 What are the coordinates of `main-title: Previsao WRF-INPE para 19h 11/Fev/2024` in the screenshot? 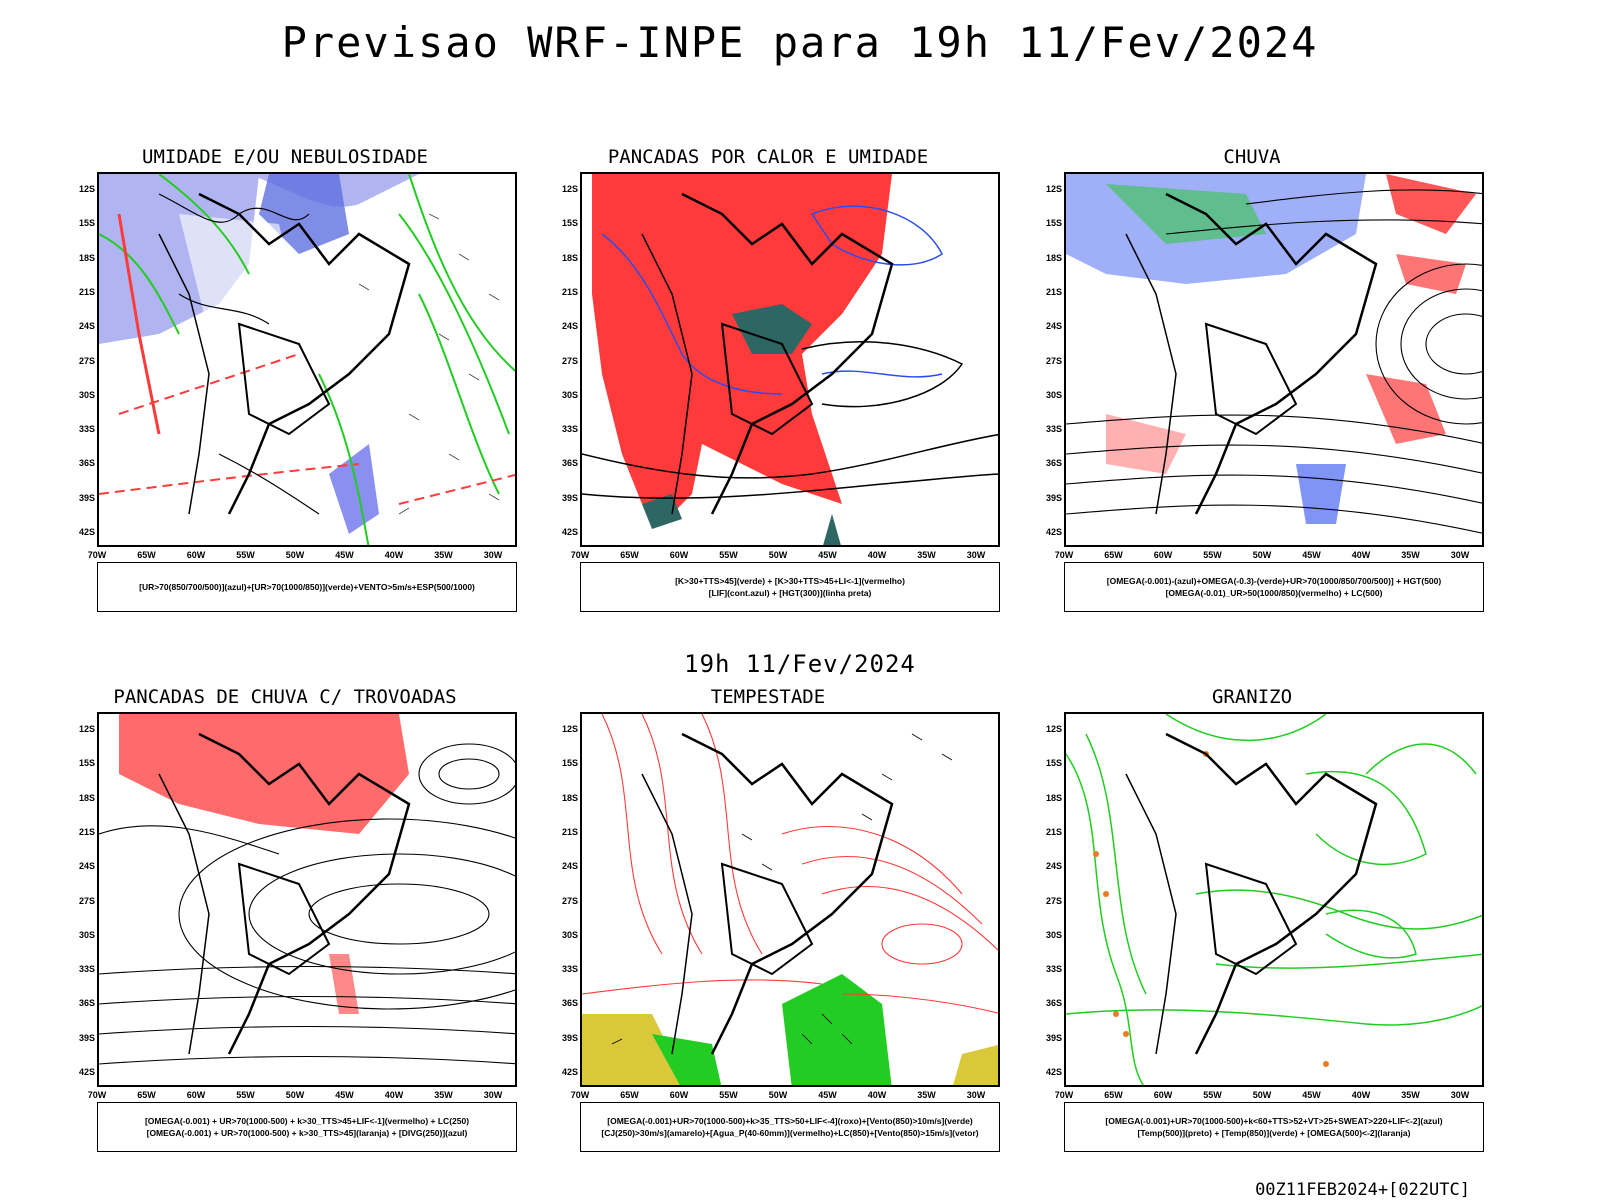 It's located at (800, 42).